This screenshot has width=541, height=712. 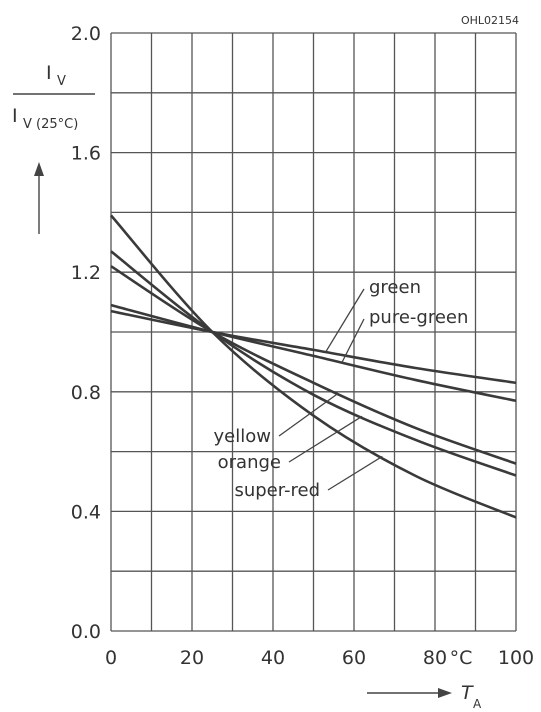 I want to click on x-label-symbol: T, so click(x=467, y=693).